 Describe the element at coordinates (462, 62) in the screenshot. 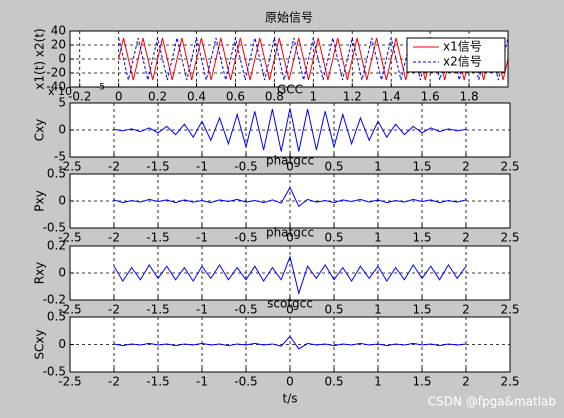

I see `legend-label: x2信号` at that location.